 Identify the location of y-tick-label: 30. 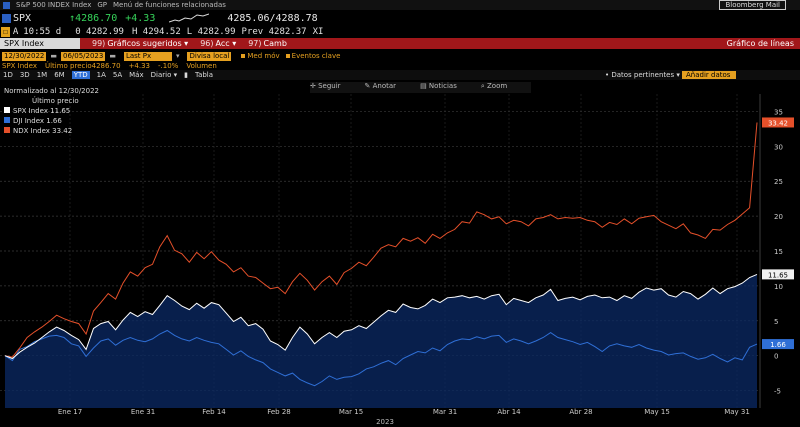
(778, 147).